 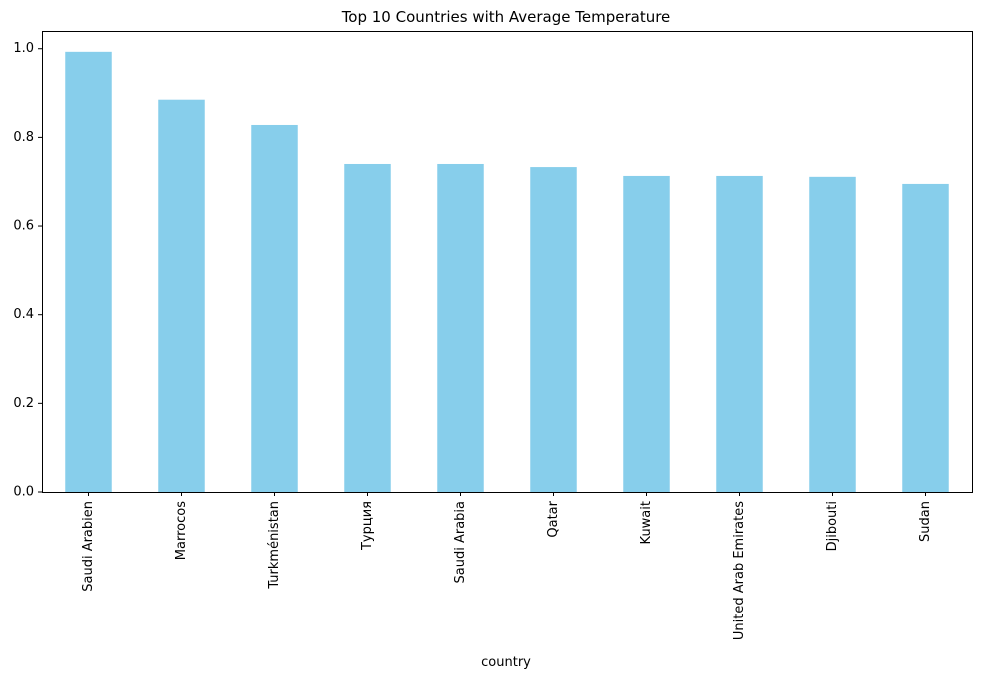 What do you see at coordinates (23, 48) in the screenshot?
I see `y-tick-label: 1.0` at bounding box center [23, 48].